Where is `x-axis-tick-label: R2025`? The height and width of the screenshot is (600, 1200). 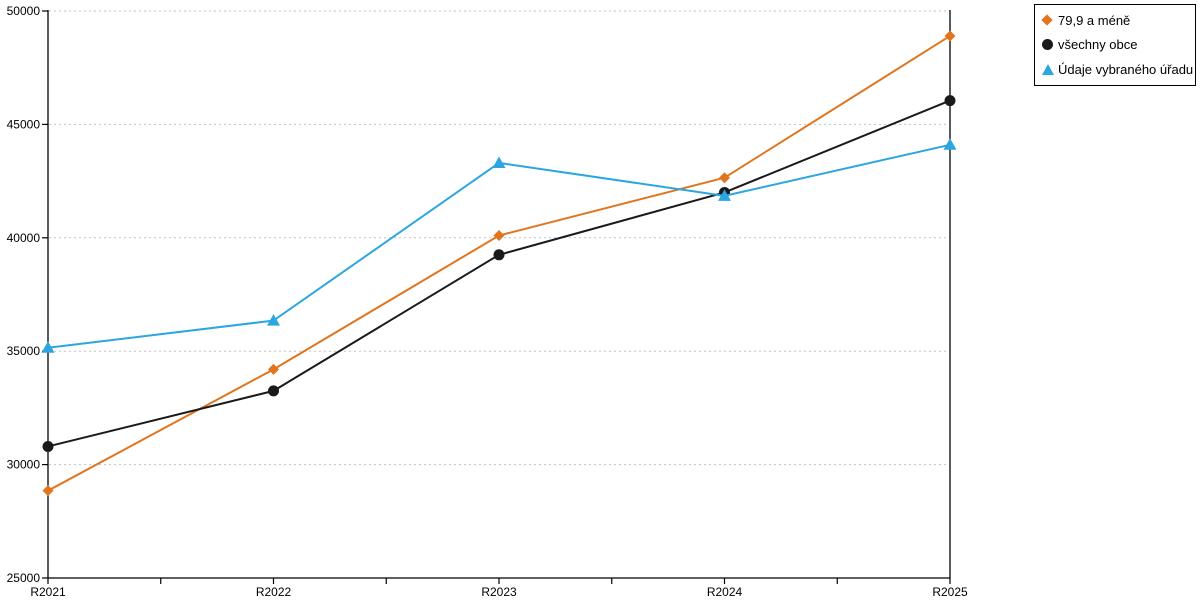
x-axis-tick-label: R2025 is located at coordinates (950, 592).